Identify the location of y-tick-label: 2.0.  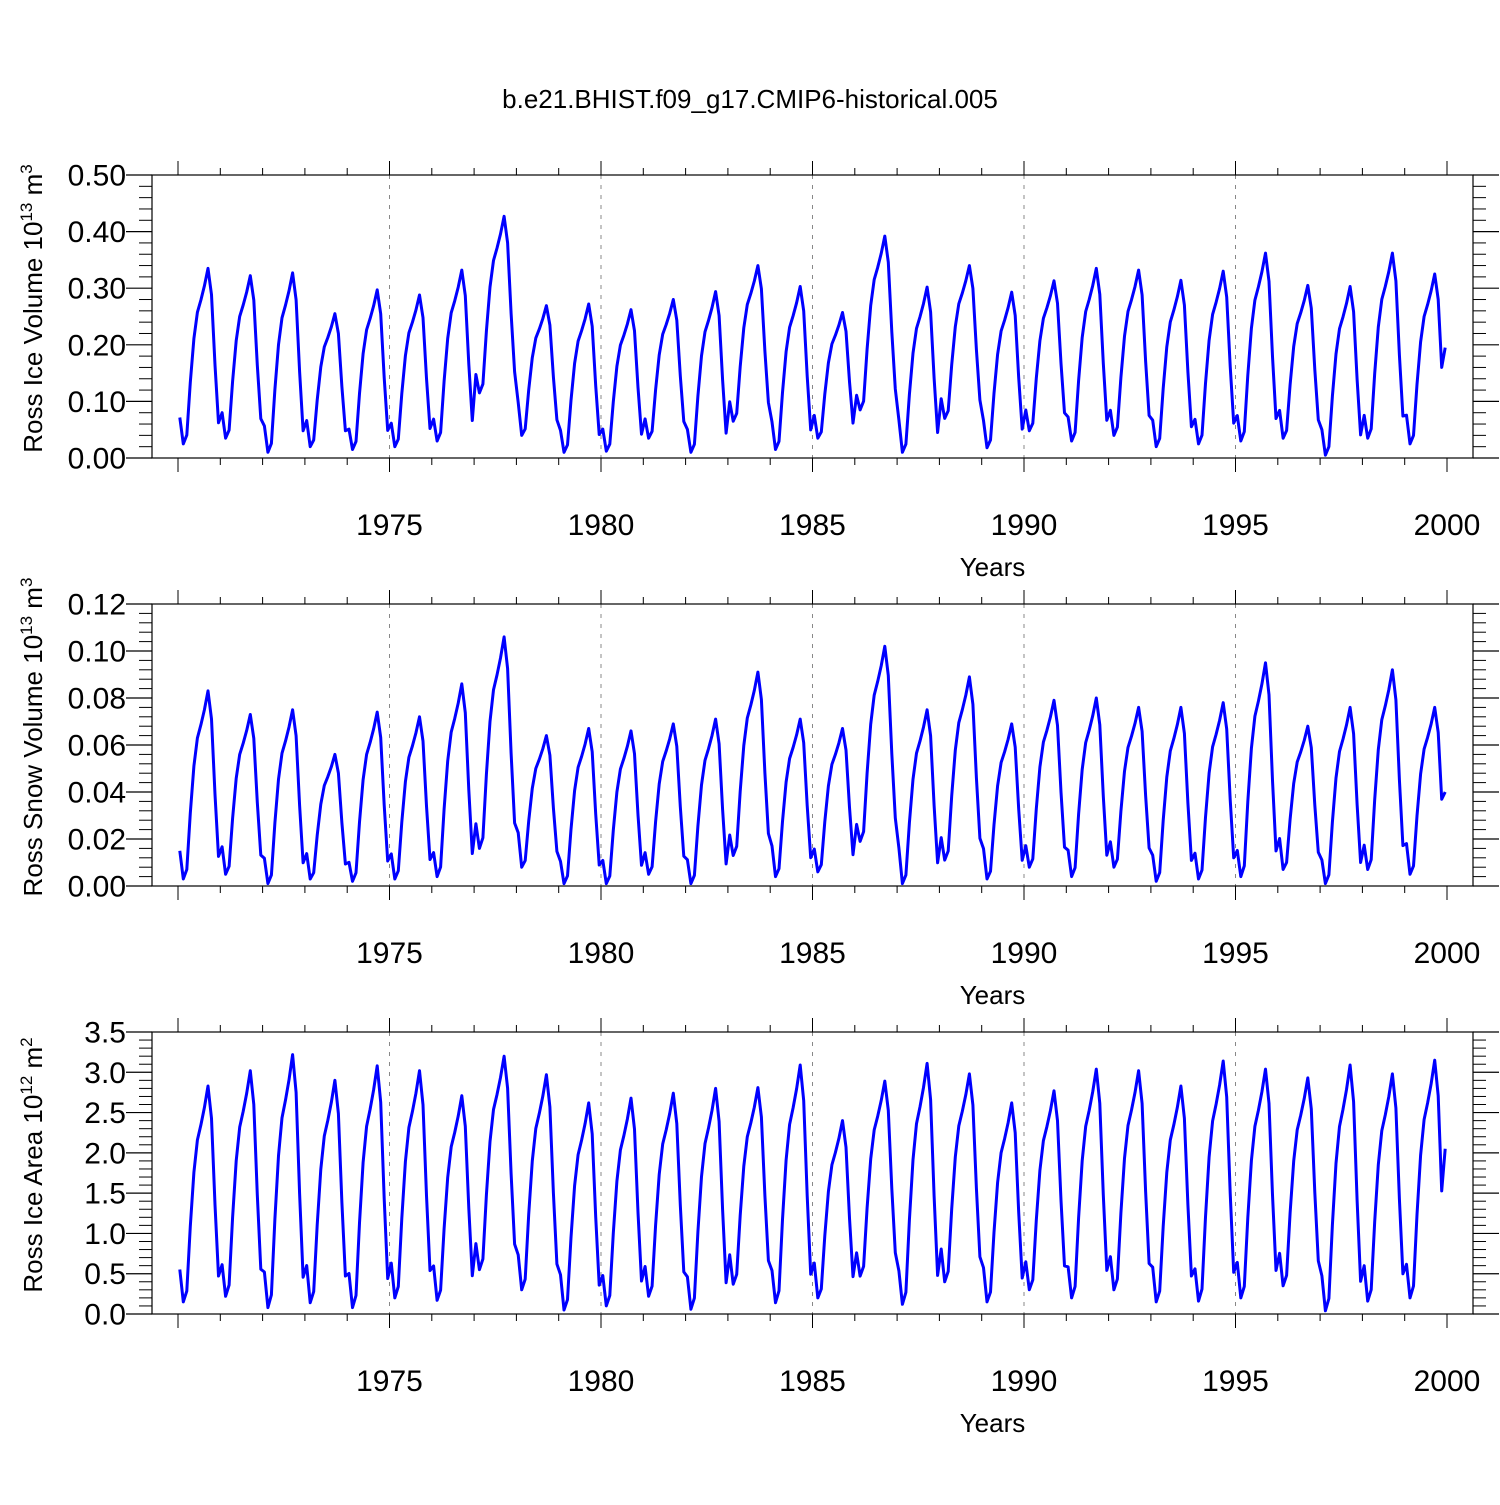
(105, 1153).